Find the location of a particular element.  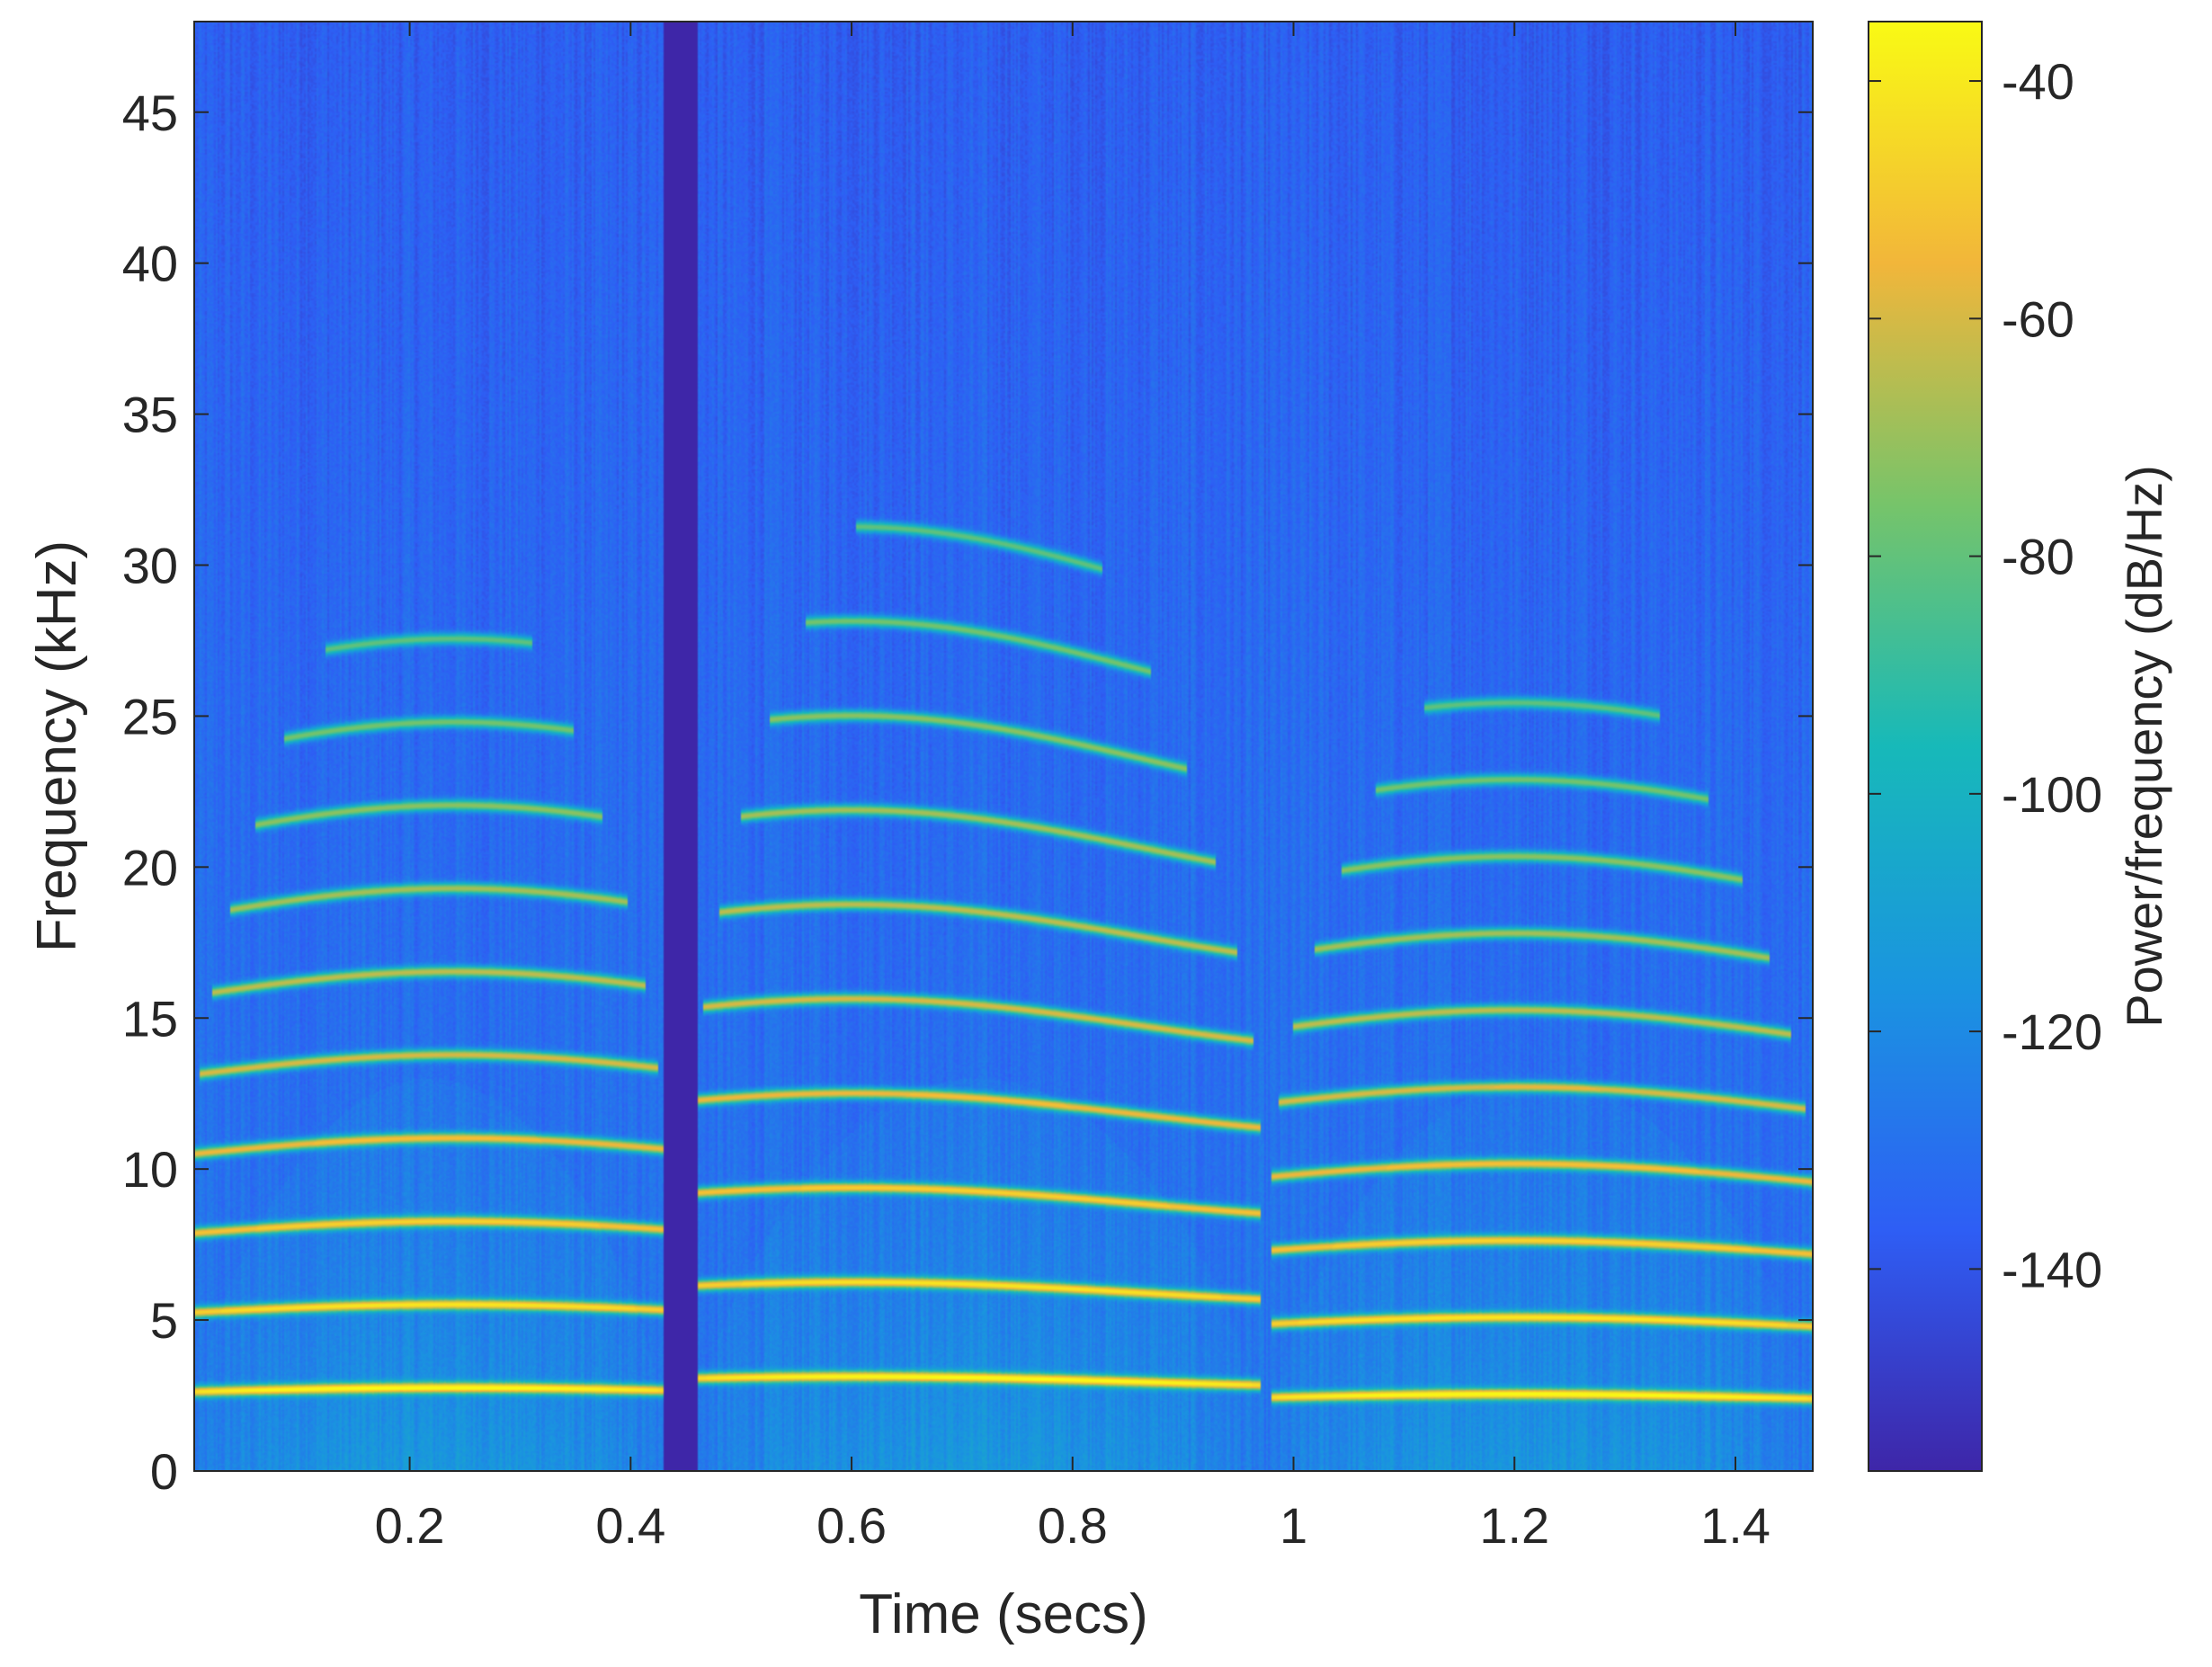

y-tick-label: 20 is located at coordinates (150, 867).